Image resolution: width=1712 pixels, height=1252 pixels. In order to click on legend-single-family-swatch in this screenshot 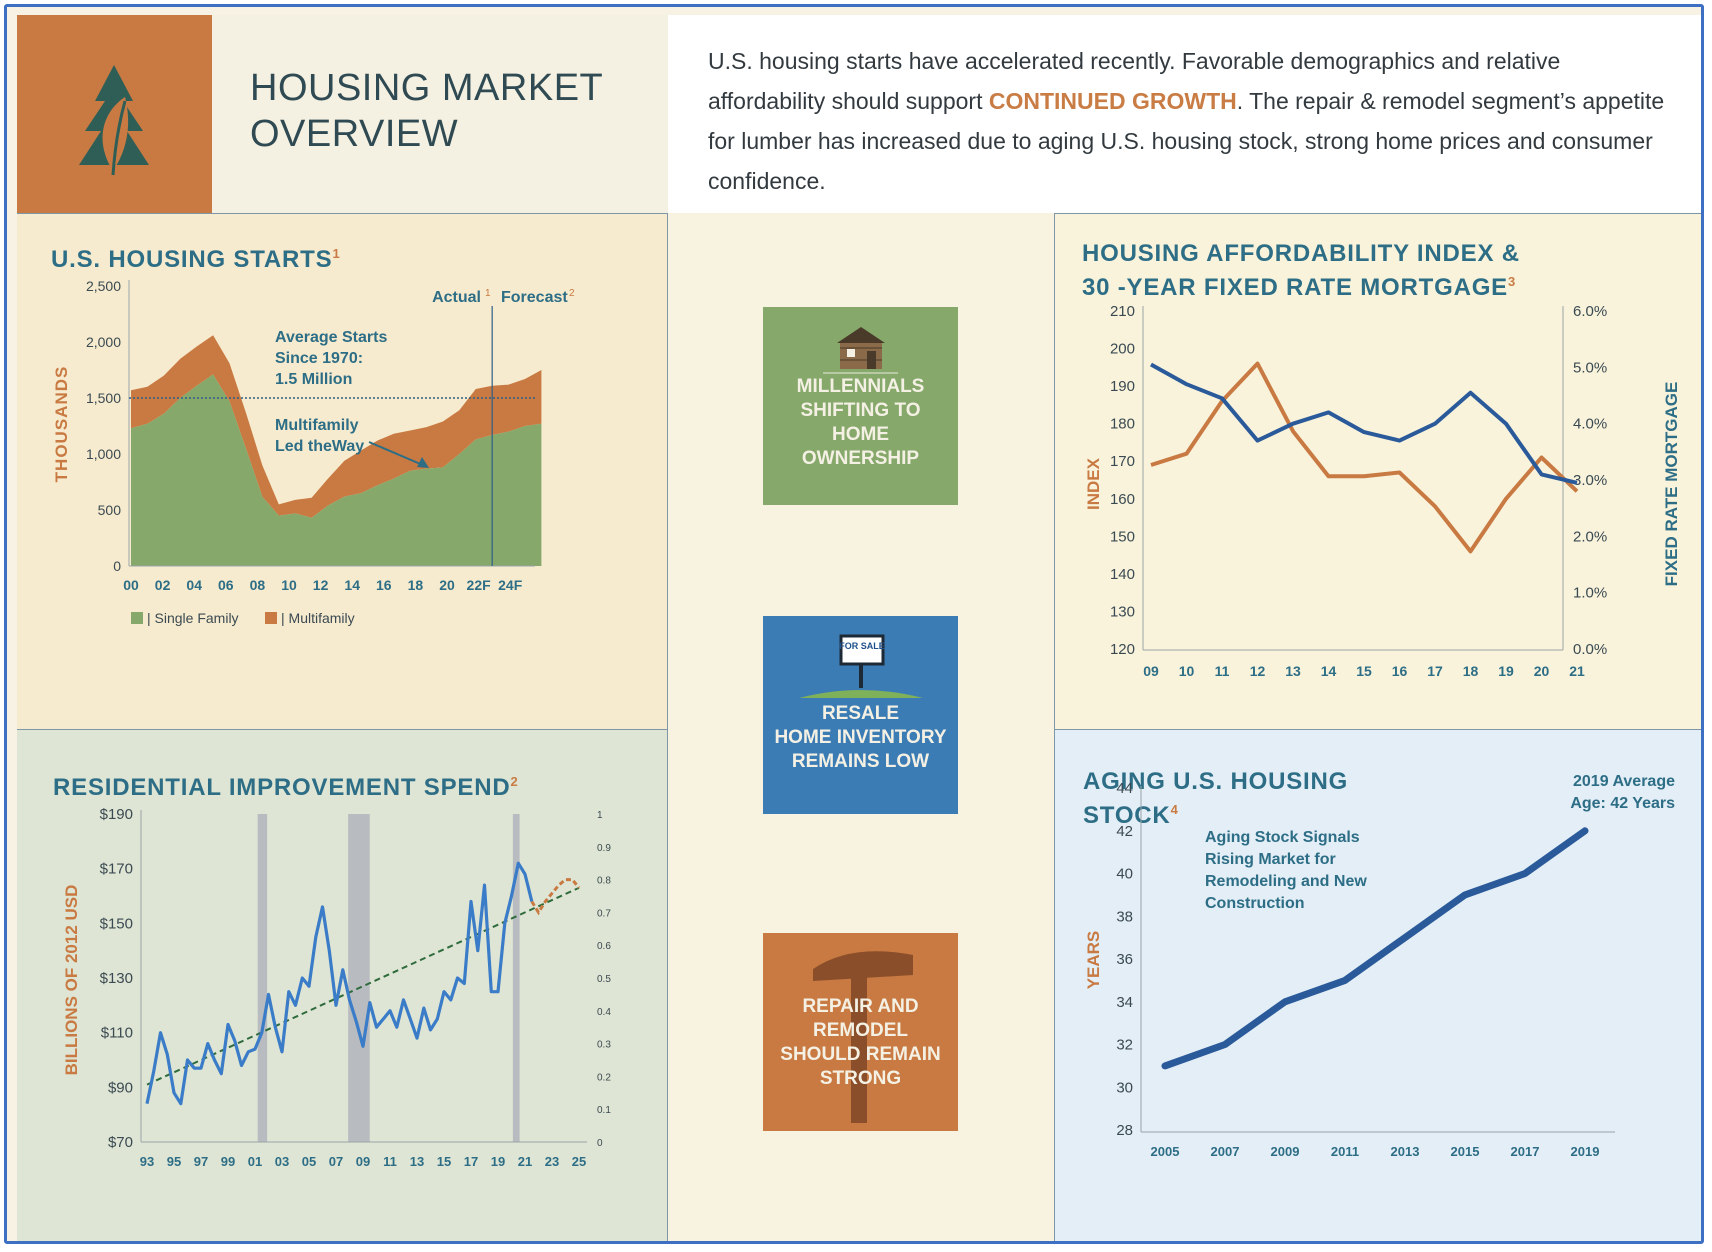, I will do `click(137, 618)`.